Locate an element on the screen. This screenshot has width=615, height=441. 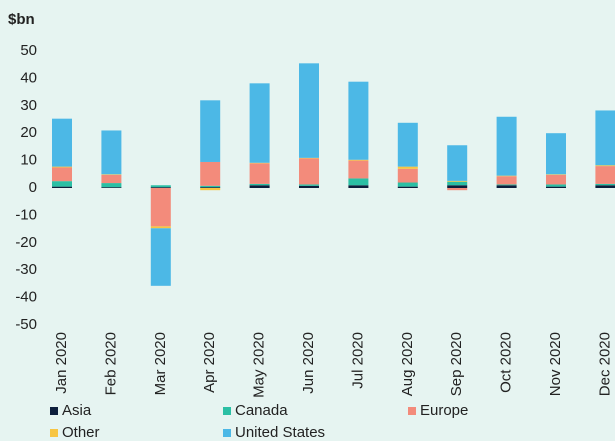
x-tick-label: Mar 2020 is located at coordinates (160, 363).